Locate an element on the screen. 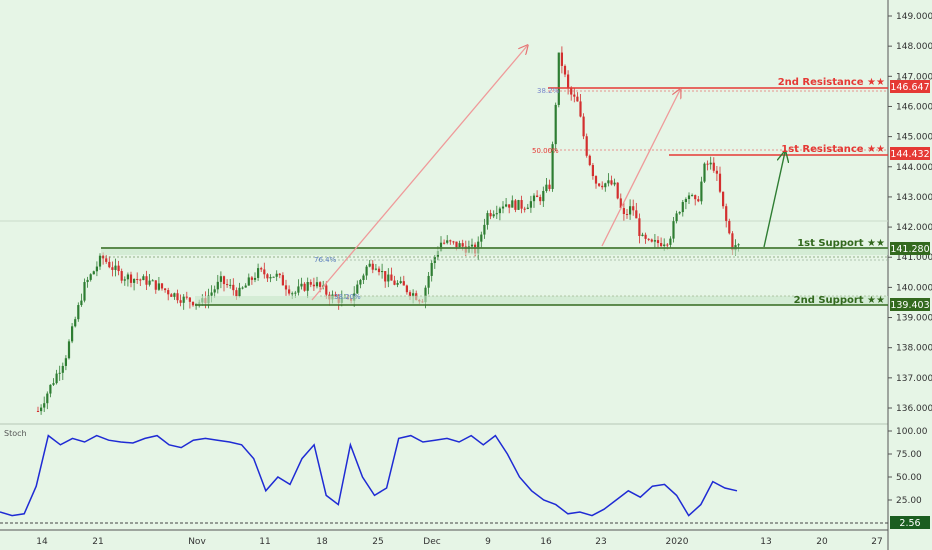 The height and width of the screenshot is (550, 932). time-tick-label: Dec is located at coordinates (431, 542).